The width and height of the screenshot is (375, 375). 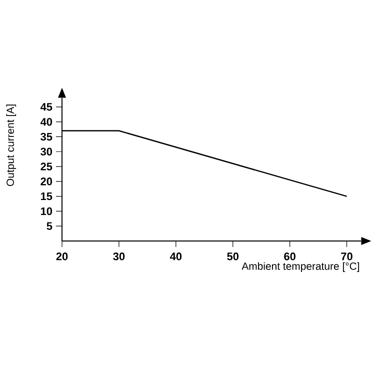 I want to click on x-tick-label: 40, so click(x=176, y=256).